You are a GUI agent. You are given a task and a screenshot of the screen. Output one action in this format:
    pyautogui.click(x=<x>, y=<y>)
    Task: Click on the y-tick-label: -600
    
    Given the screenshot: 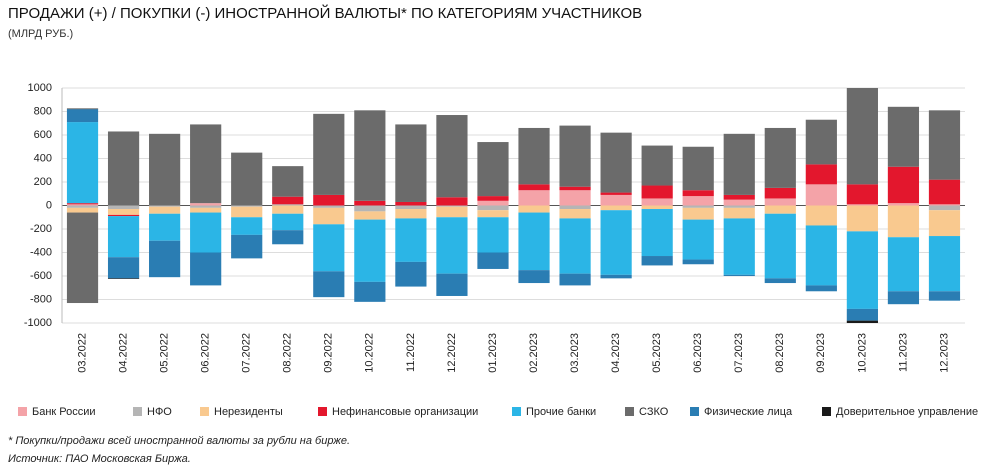 What is the action you would take?
    pyautogui.click(x=41, y=276)
    